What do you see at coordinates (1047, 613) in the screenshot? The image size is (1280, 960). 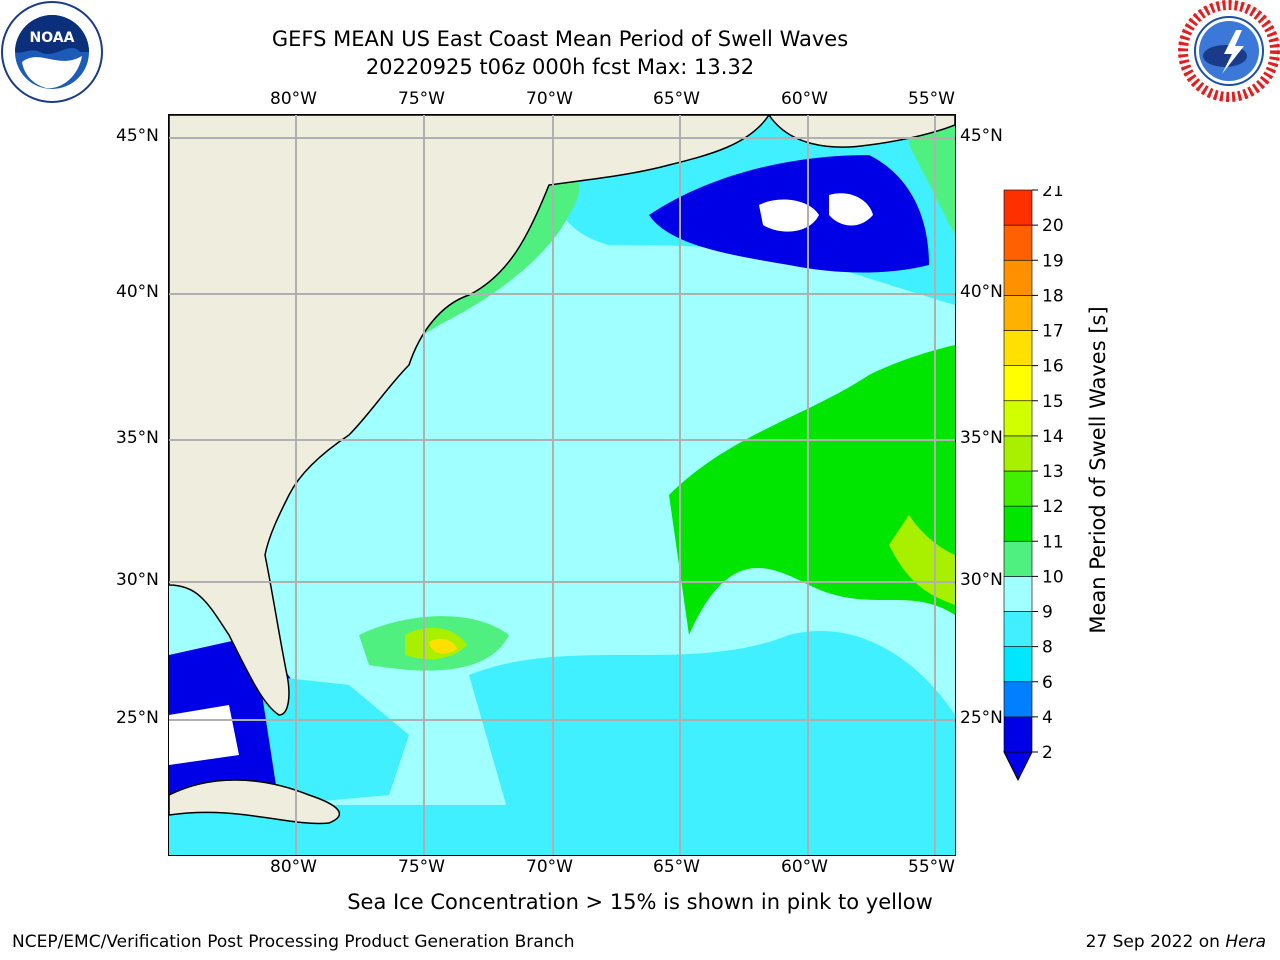 I see `colorbar-tick-label: 9` at bounding box center [1047, 613].